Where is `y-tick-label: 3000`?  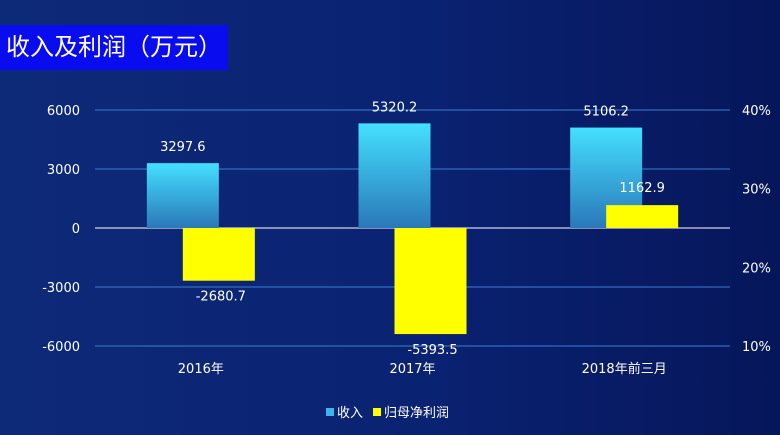 y-tick-label: 3000 is located at coordinates (63, 170).